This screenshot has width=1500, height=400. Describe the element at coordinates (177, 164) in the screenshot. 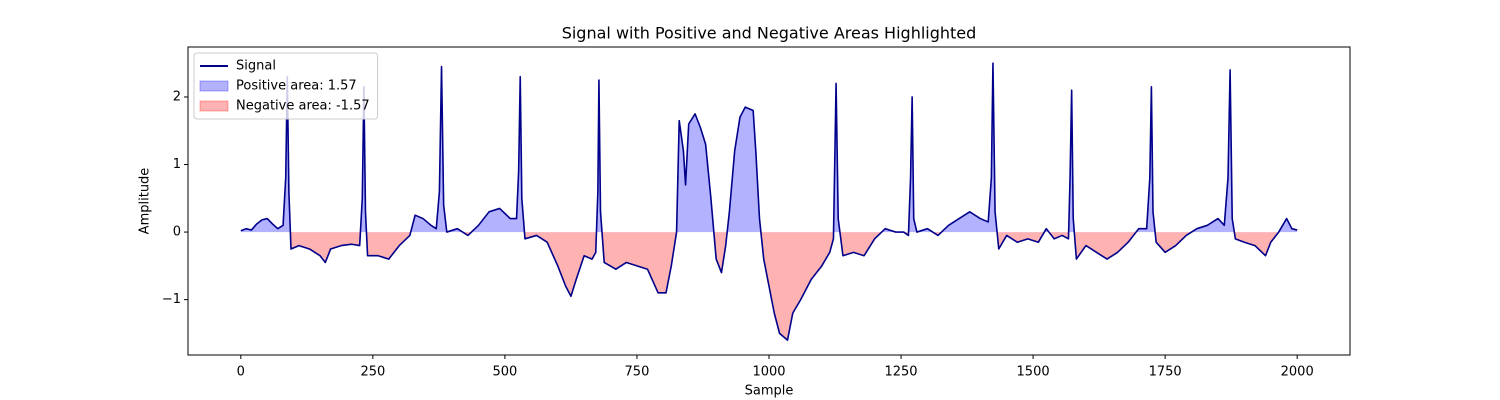

I see `y-tick-label: 1` at that location.